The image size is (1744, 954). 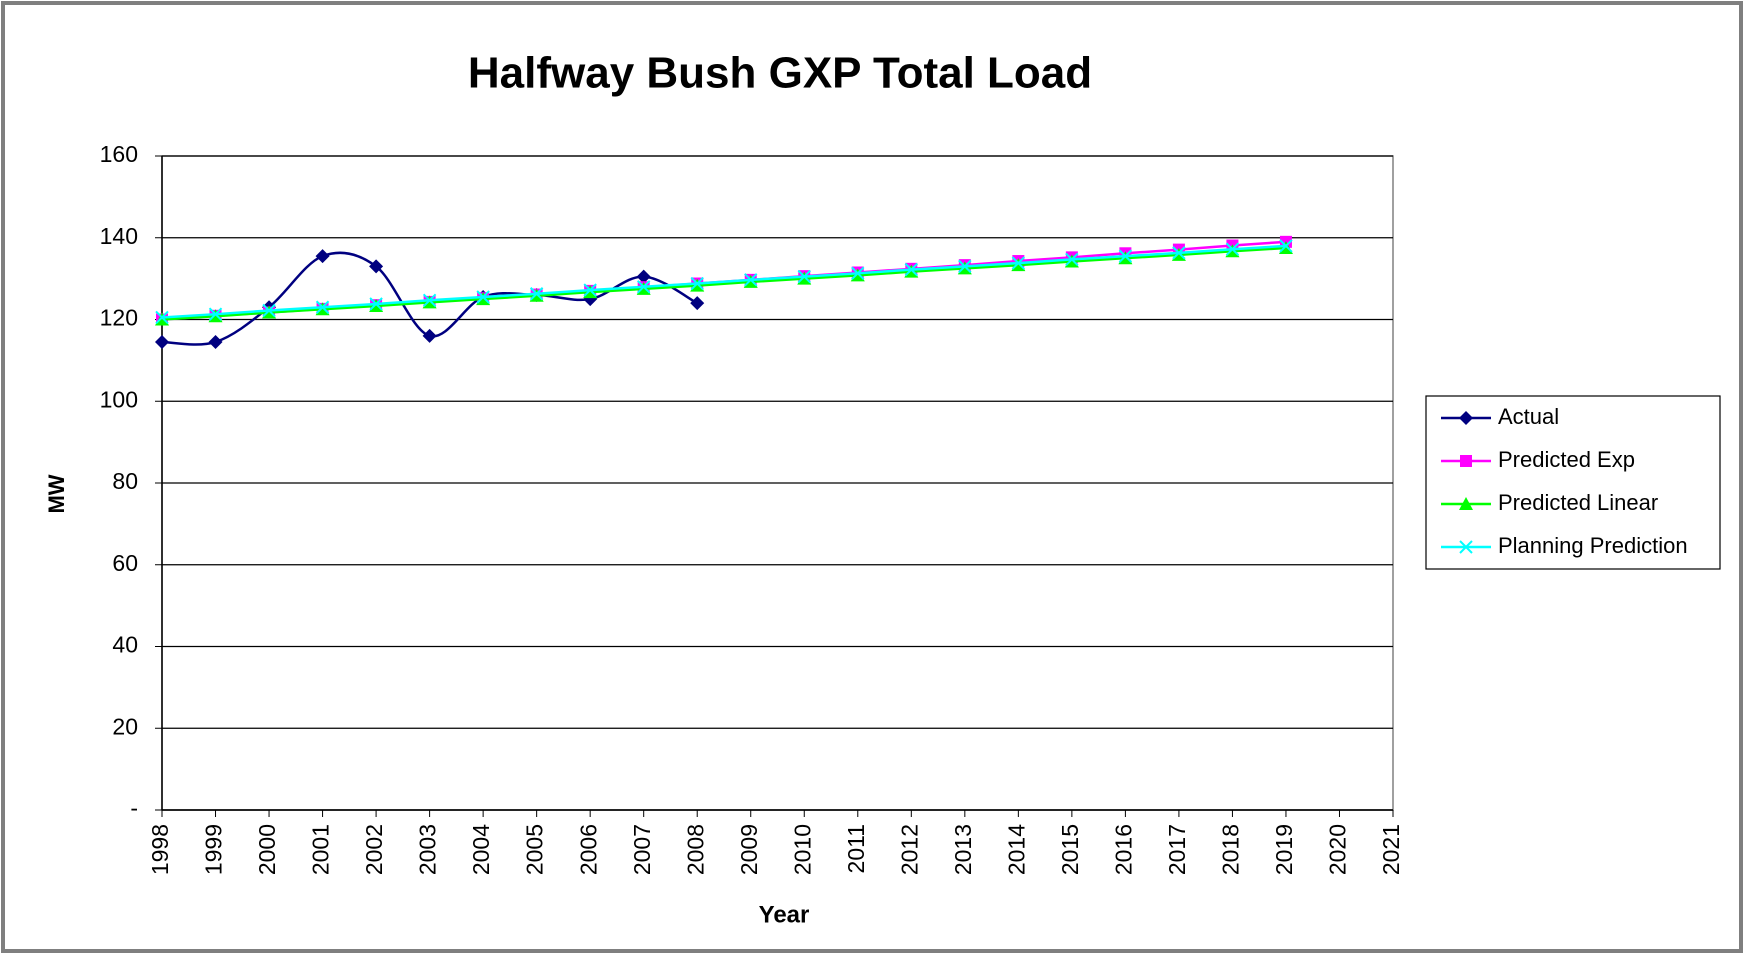 I want to click on x-tick-label: 2003, so click(x=428, y=849).